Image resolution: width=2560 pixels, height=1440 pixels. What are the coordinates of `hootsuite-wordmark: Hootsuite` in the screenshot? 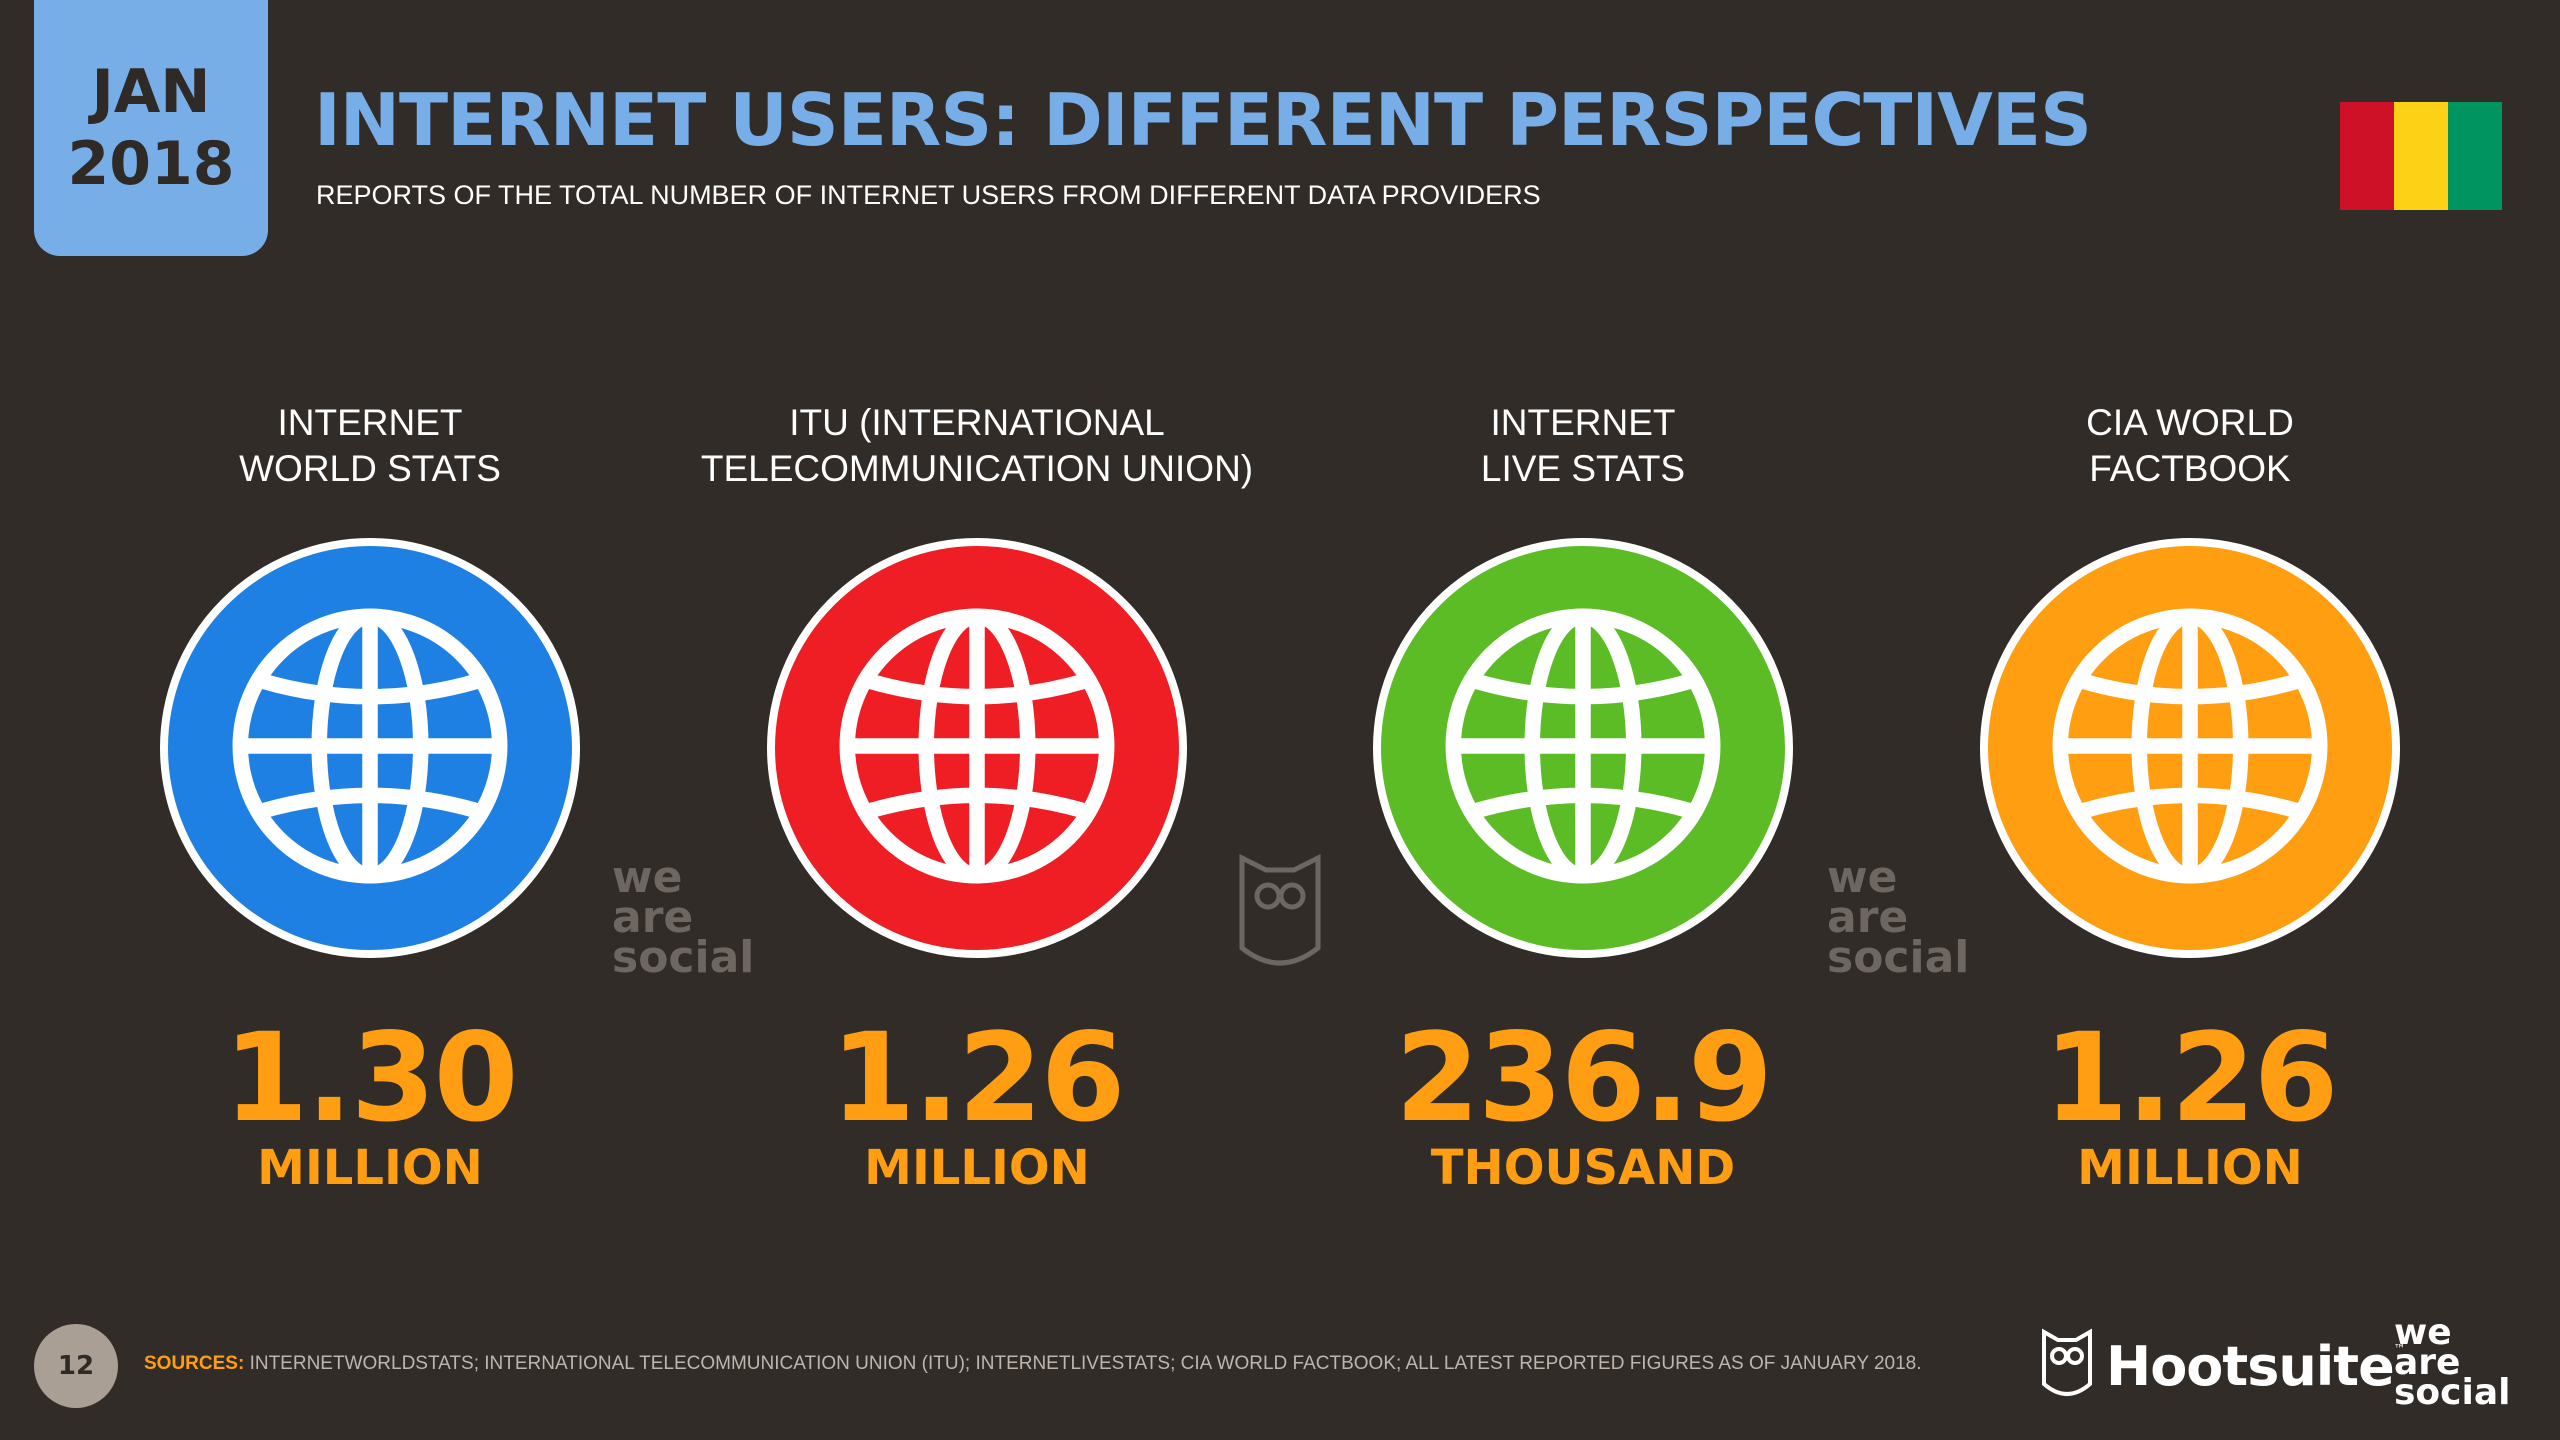 It's located at (2250, 1366).